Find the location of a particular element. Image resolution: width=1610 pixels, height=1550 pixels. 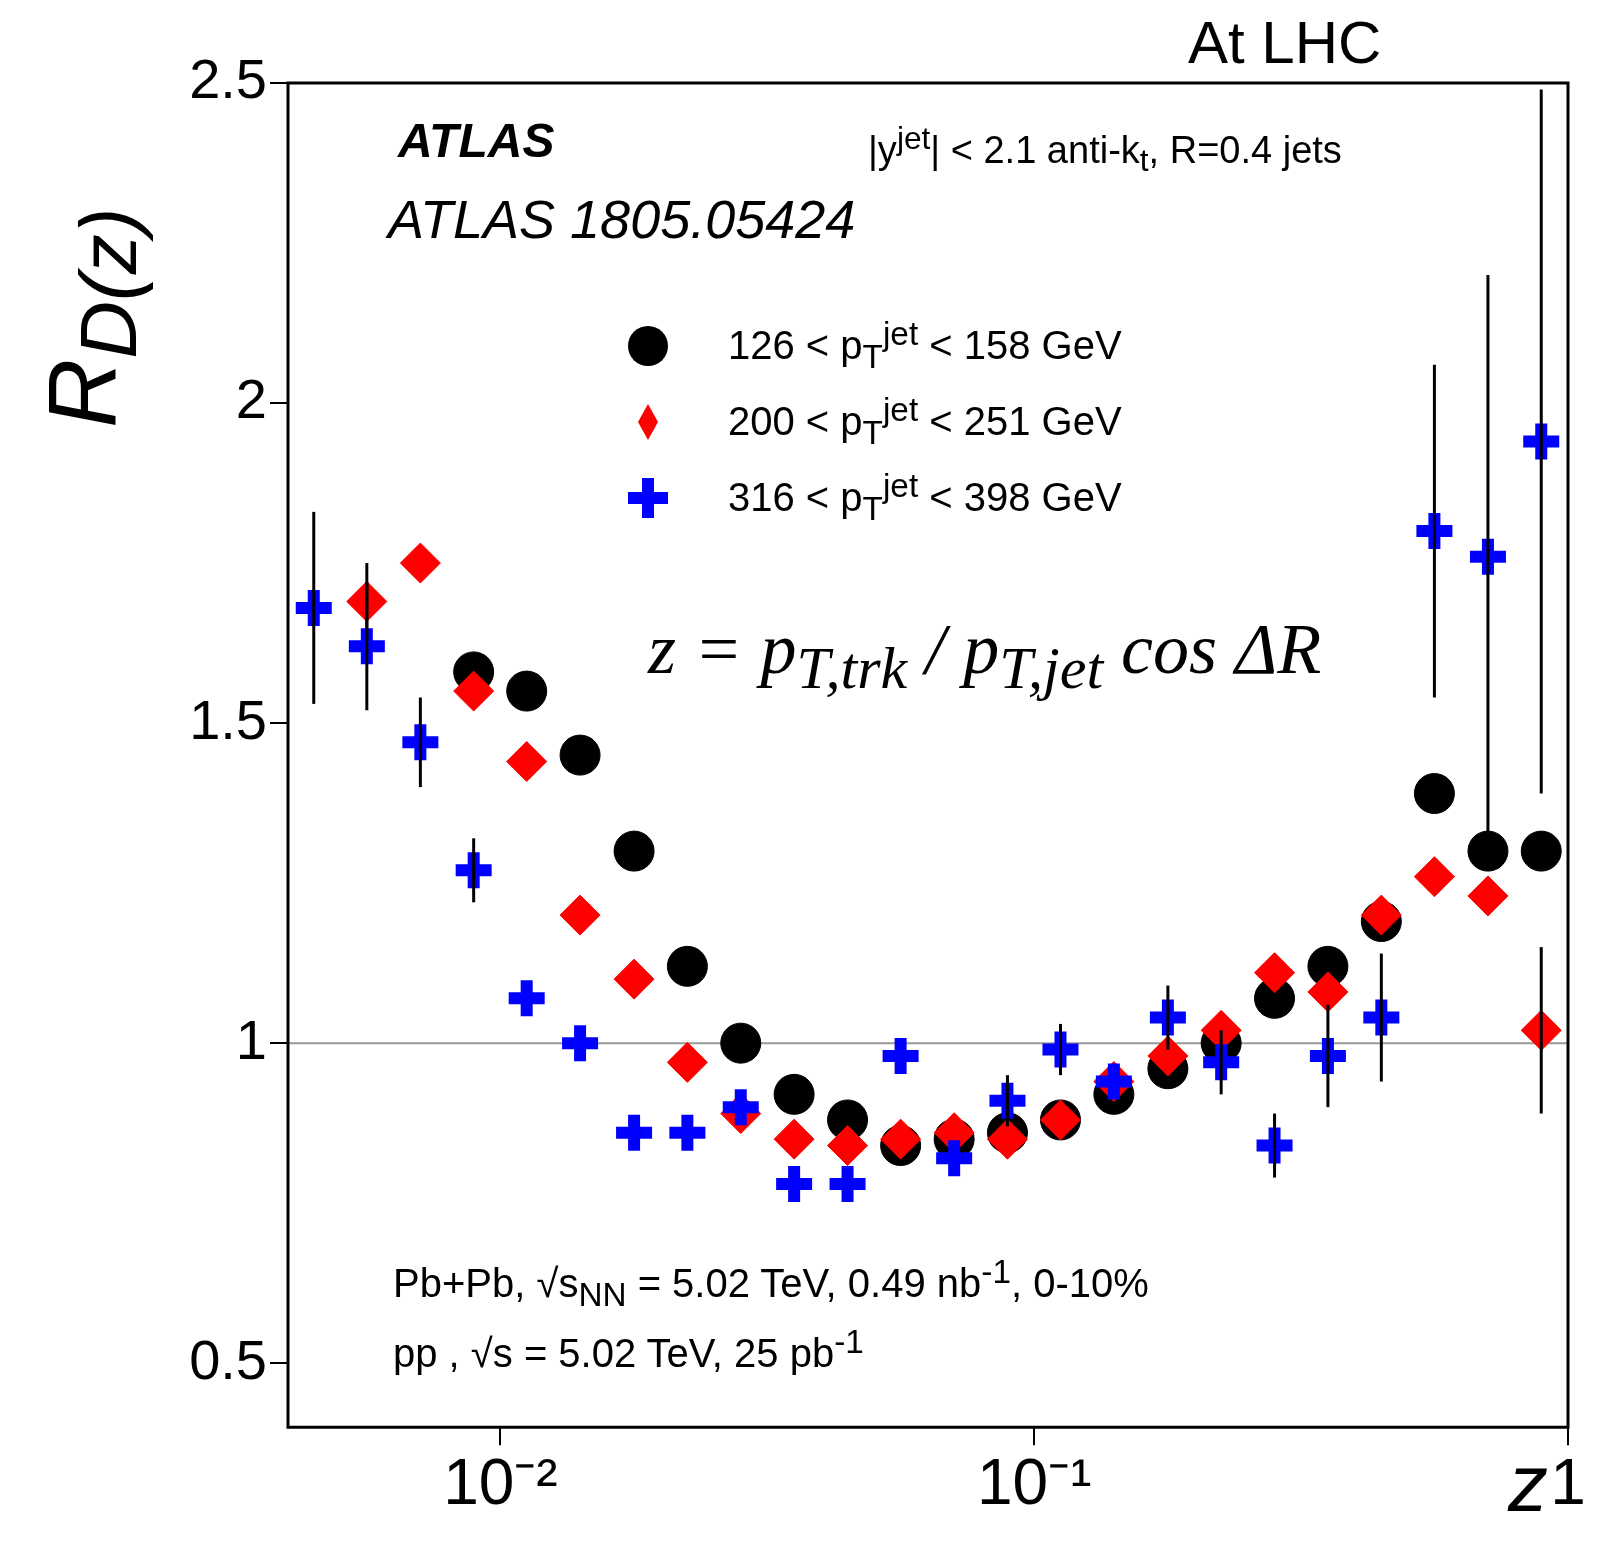

legend-label: 126 < p$_{T}$$^{jet}$ < 158 GeV is located at coordinates (925, 346).